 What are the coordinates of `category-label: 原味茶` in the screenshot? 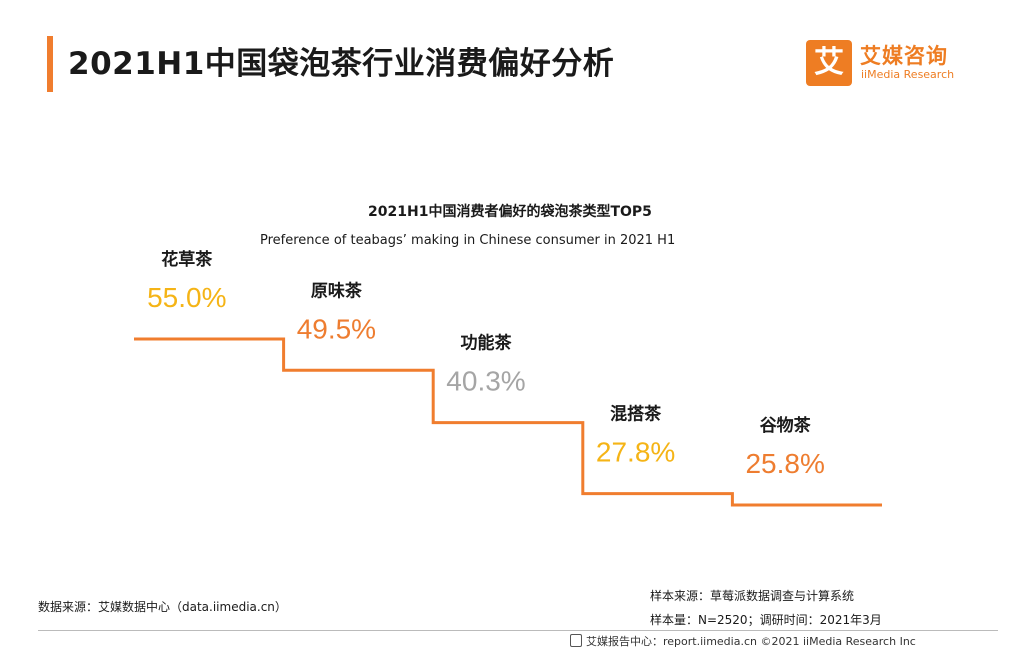 It's located at (337, 290).